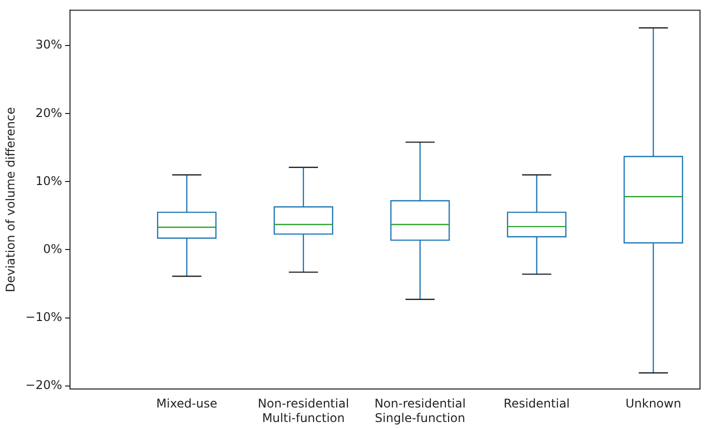  What do you see at coordinates (420, 410) in the screenshot?
I see `x-tick-label: Non-residential Single-function` at bounding box center [420, 410].